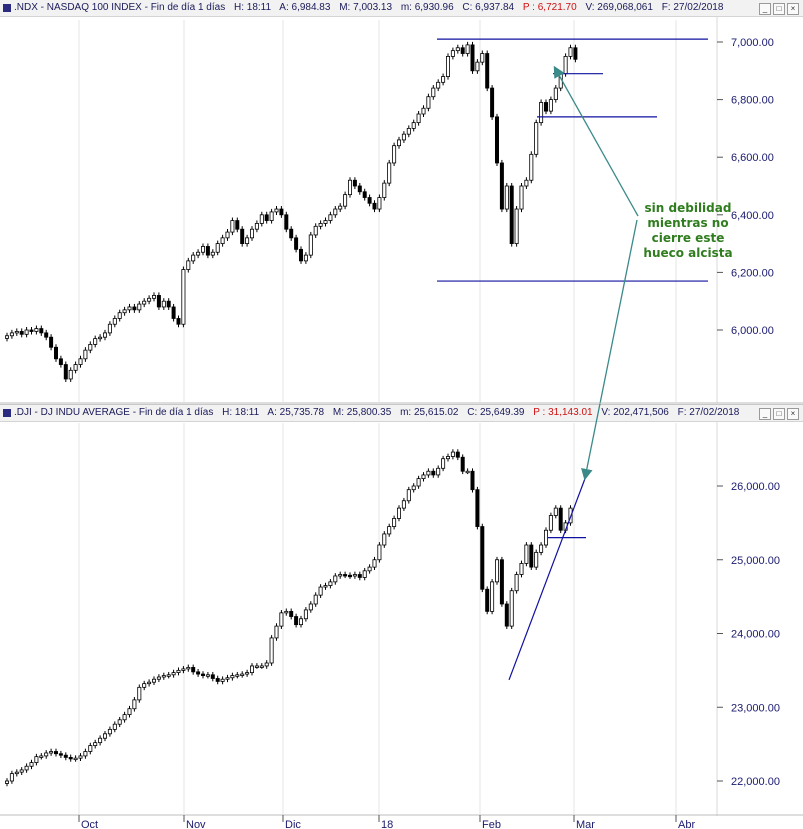  I want to click on ndx-high: M: 7,003.13, so click(366, 7).